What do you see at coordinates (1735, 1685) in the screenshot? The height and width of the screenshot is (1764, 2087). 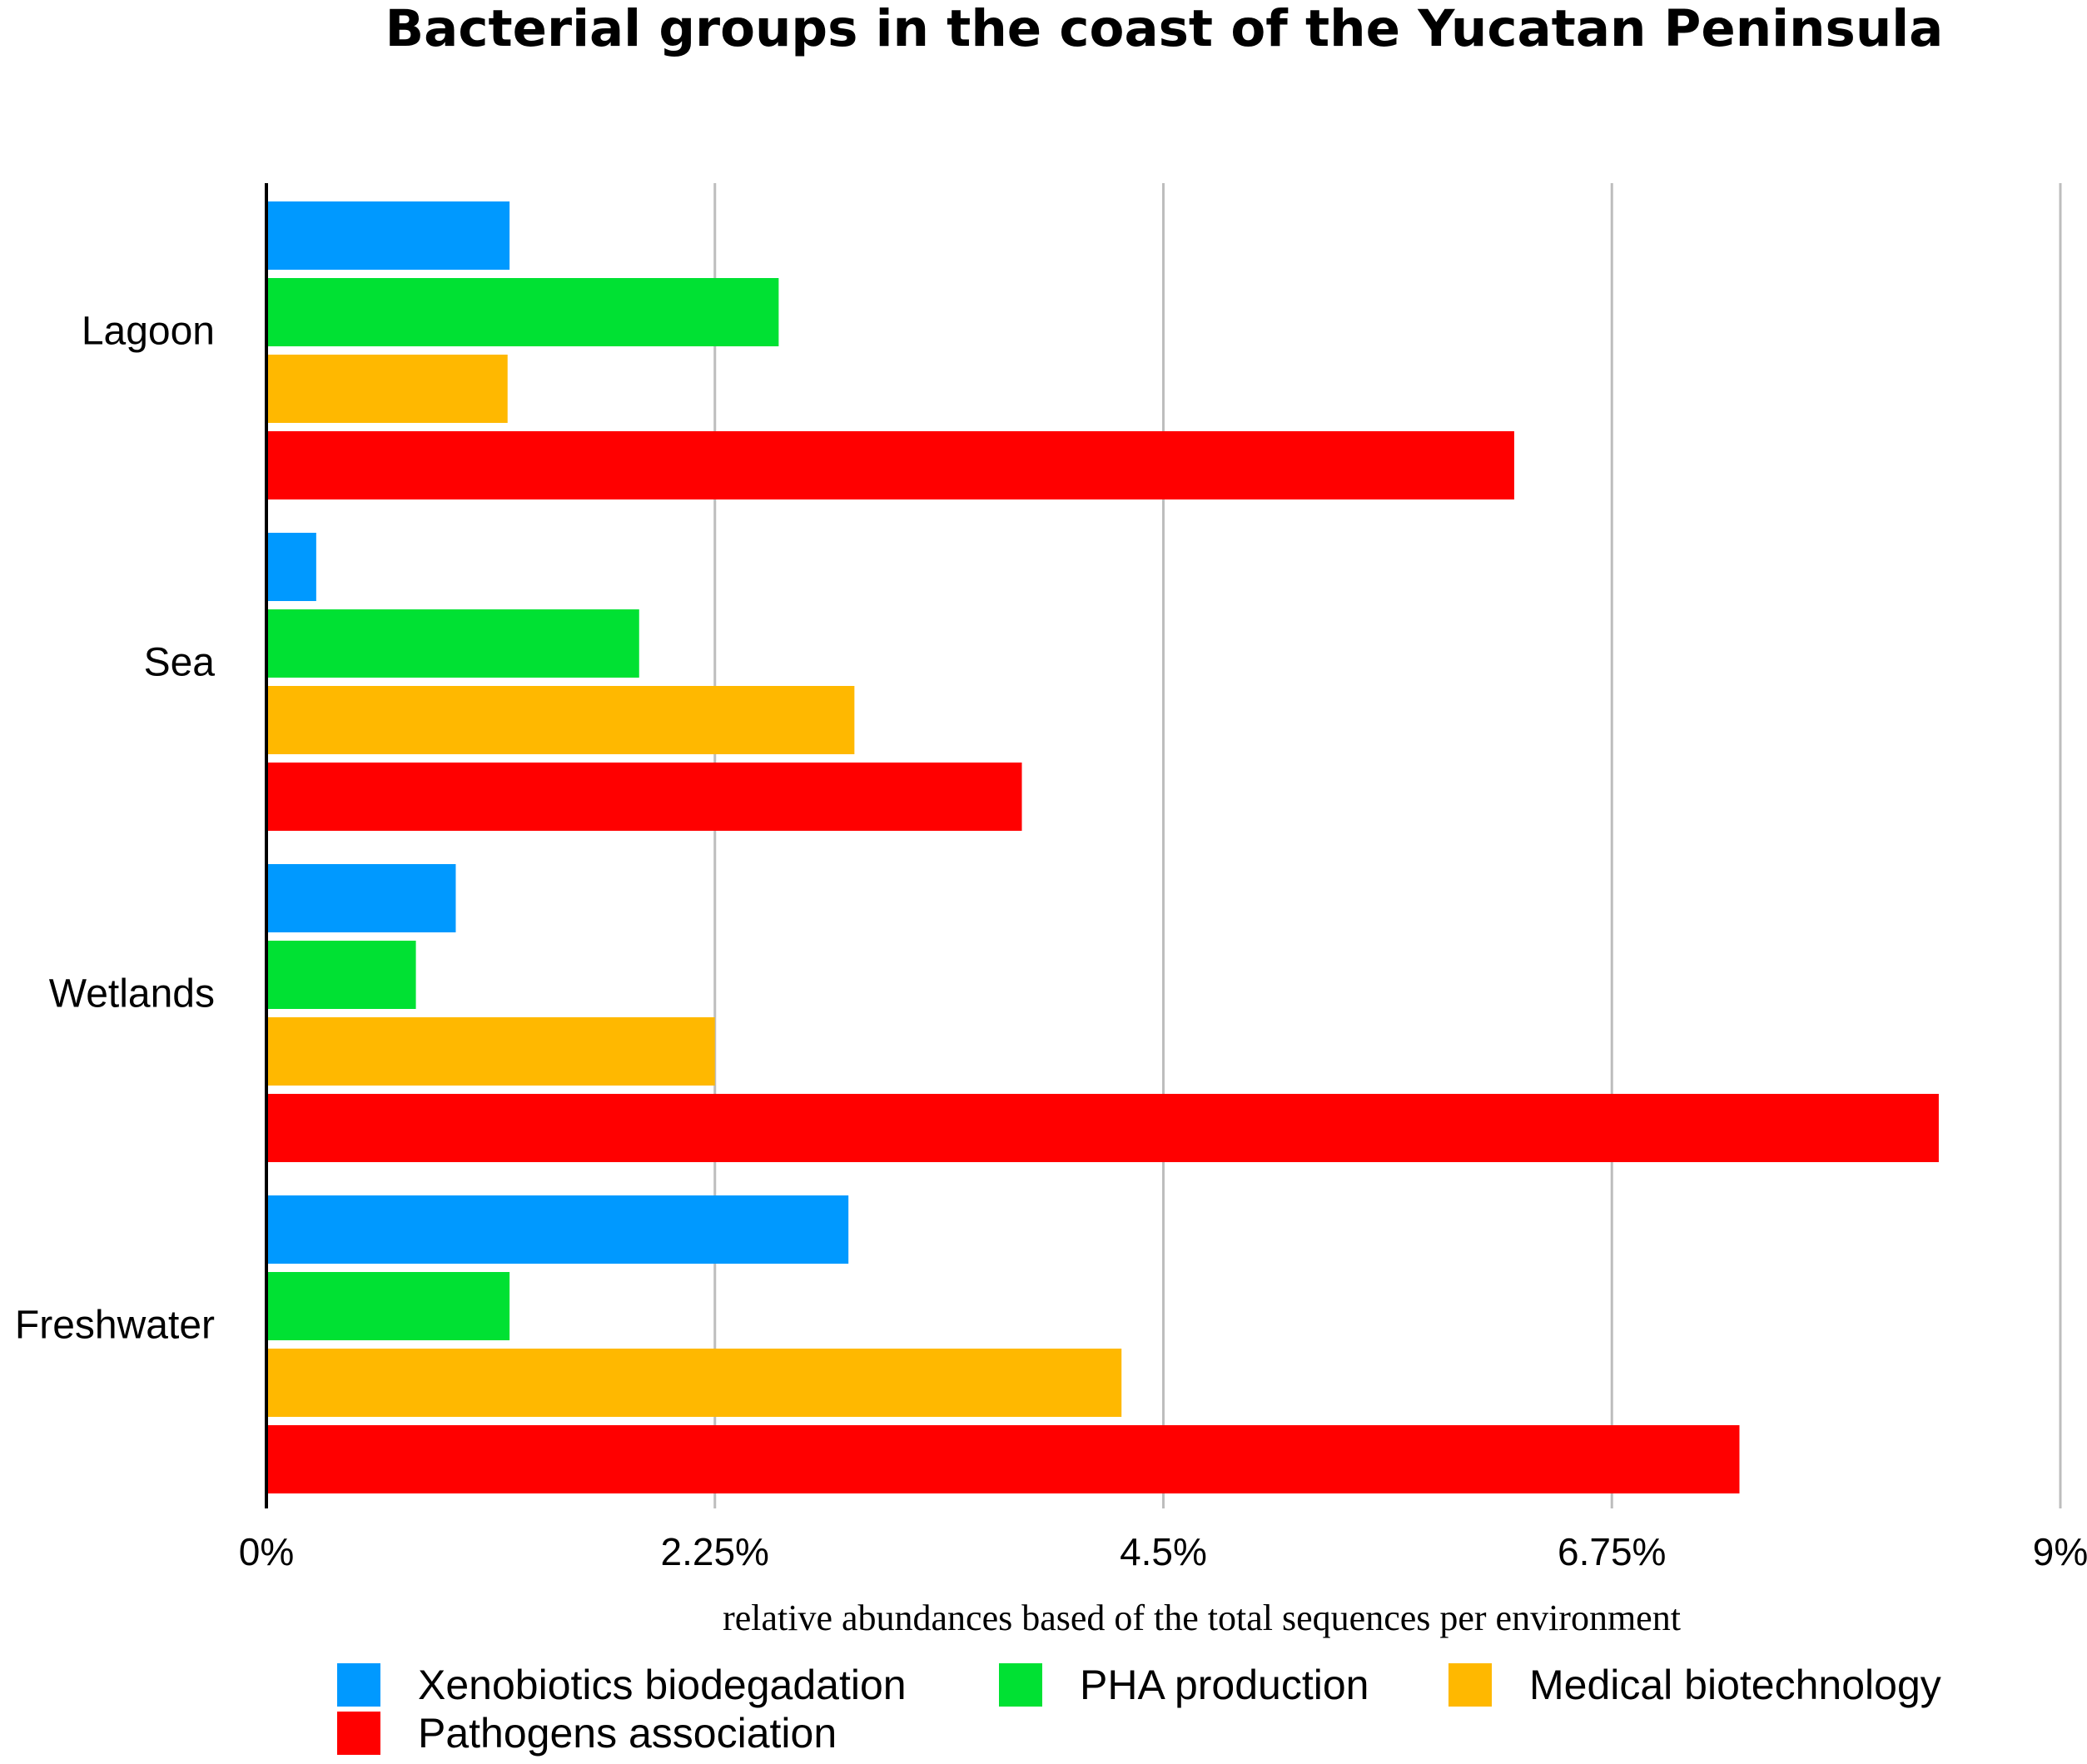 I see `legend-label-2: Medical biotechnology` at bounding box center [1735, 1685].